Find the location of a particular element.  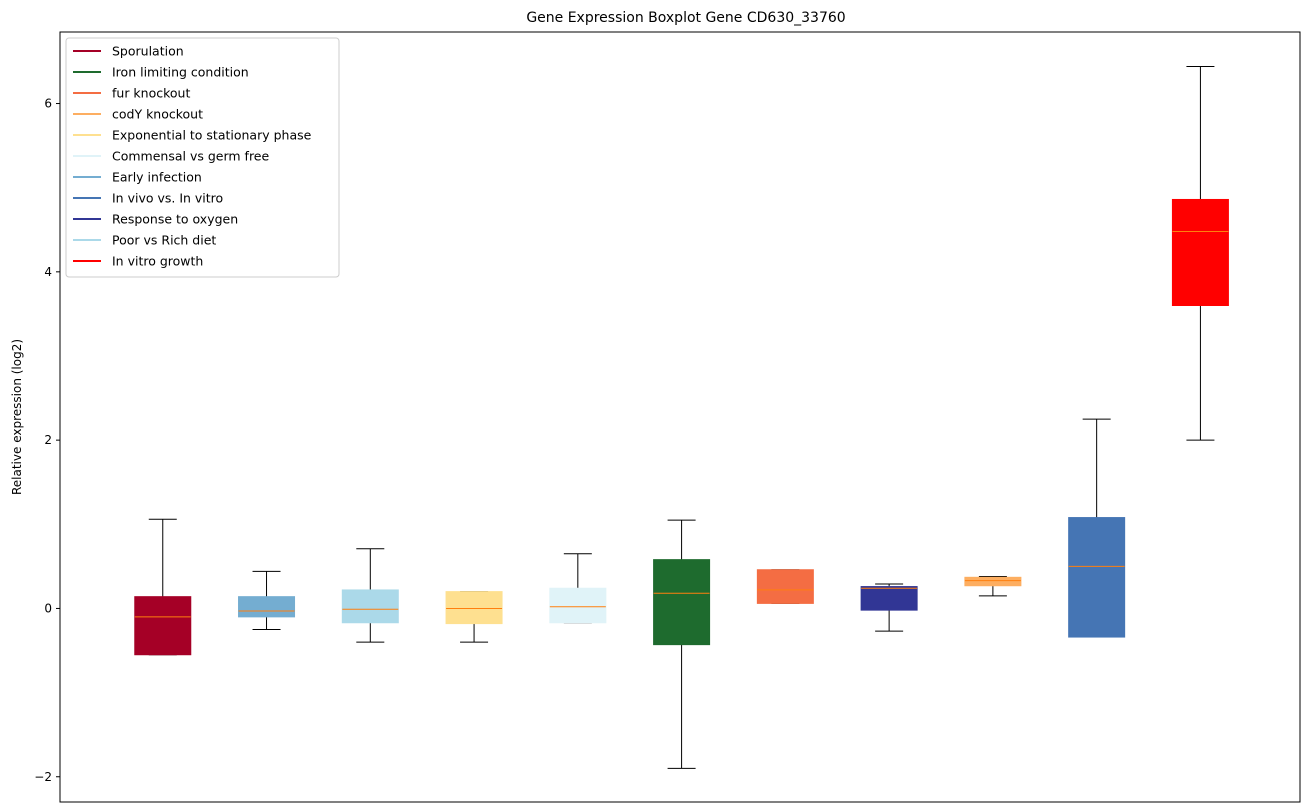

legend-entry: In vivo vs. In vitro is located at coordinates (148, 198).